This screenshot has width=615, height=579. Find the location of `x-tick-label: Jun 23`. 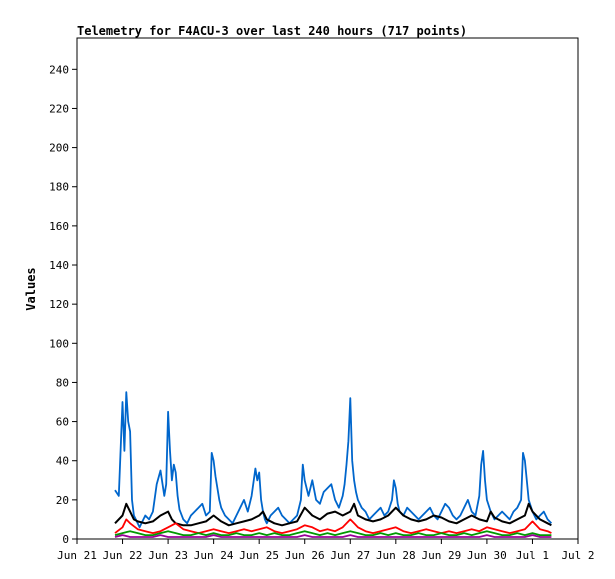

x-tick-label: Jun 23 is located at coordinates (168, 555).